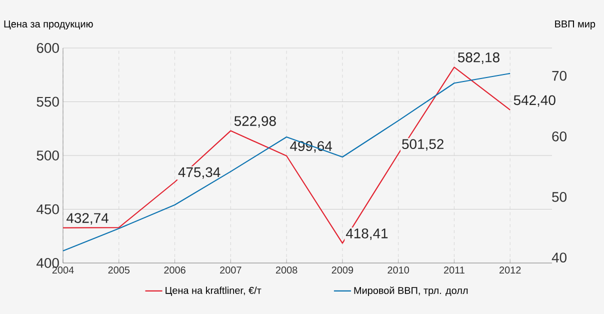  What do you see at coordinates (287, 270) in the screenshot?
I see `x-tick-label: 2008` at bounding box center [287, 270].